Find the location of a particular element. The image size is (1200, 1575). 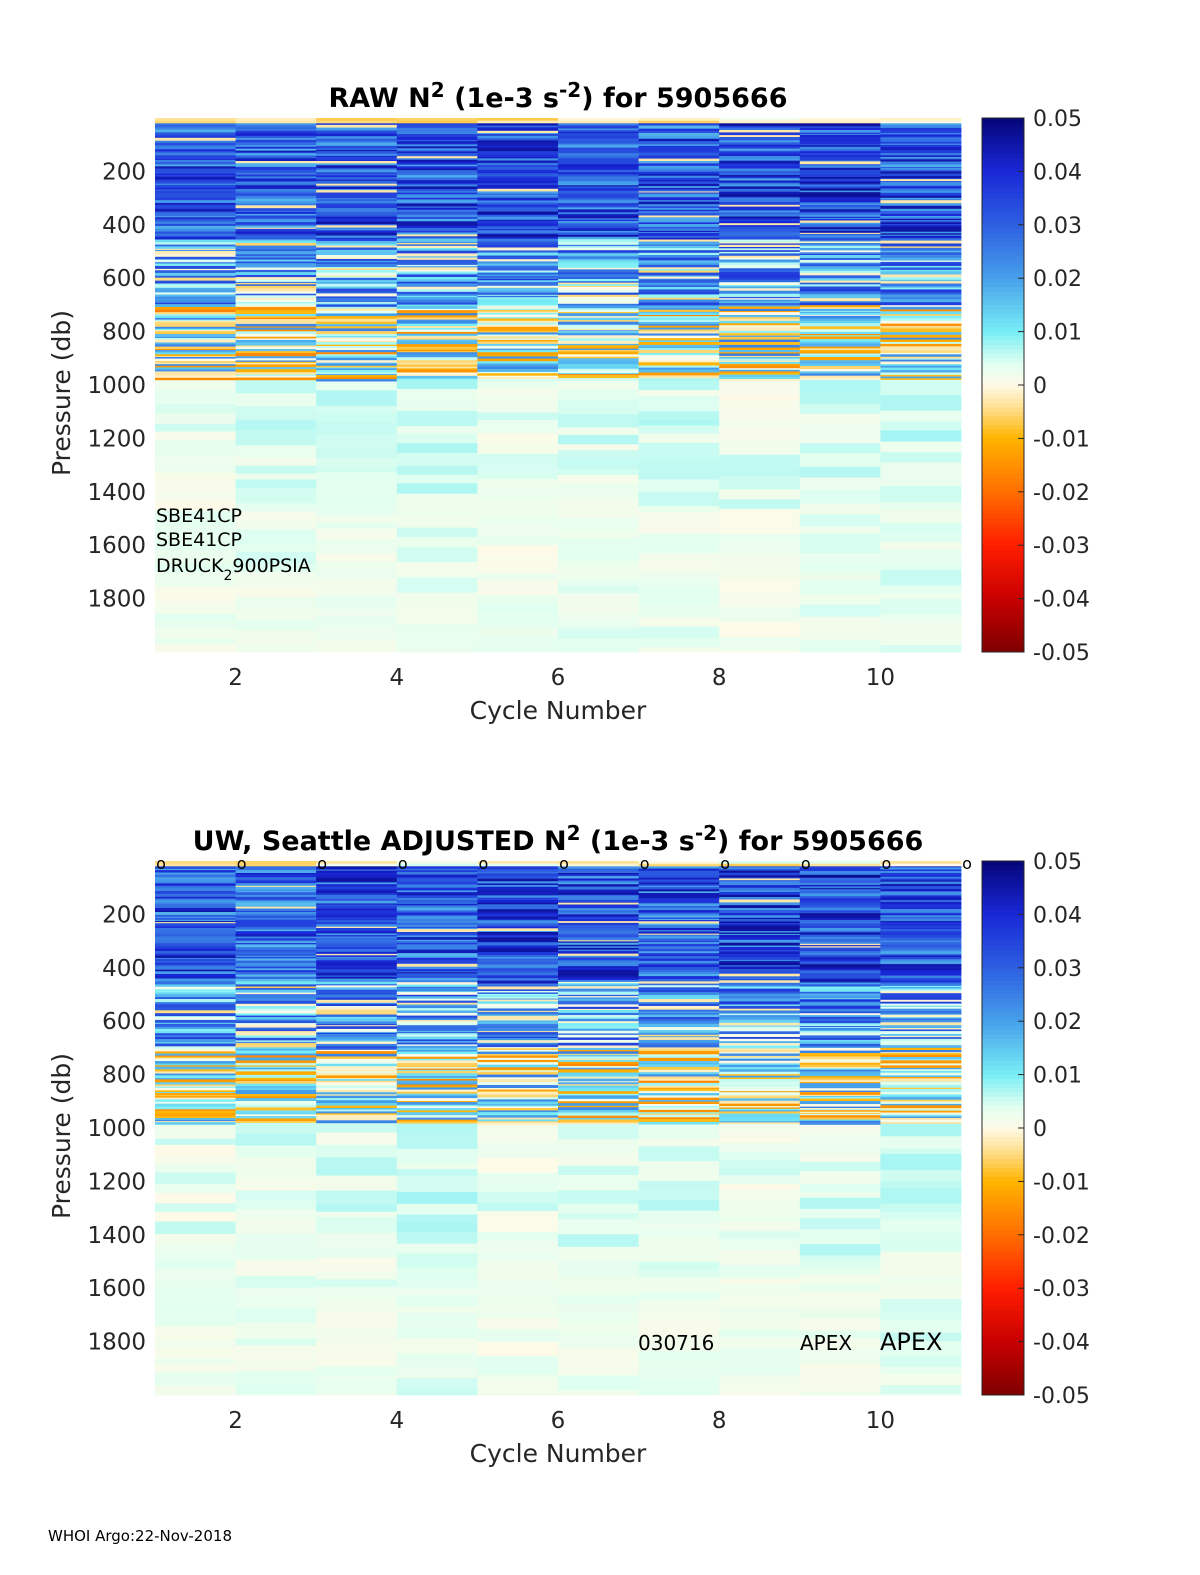

colorbar-tick-label: 0.04 is located at coordinates (1057, 172).